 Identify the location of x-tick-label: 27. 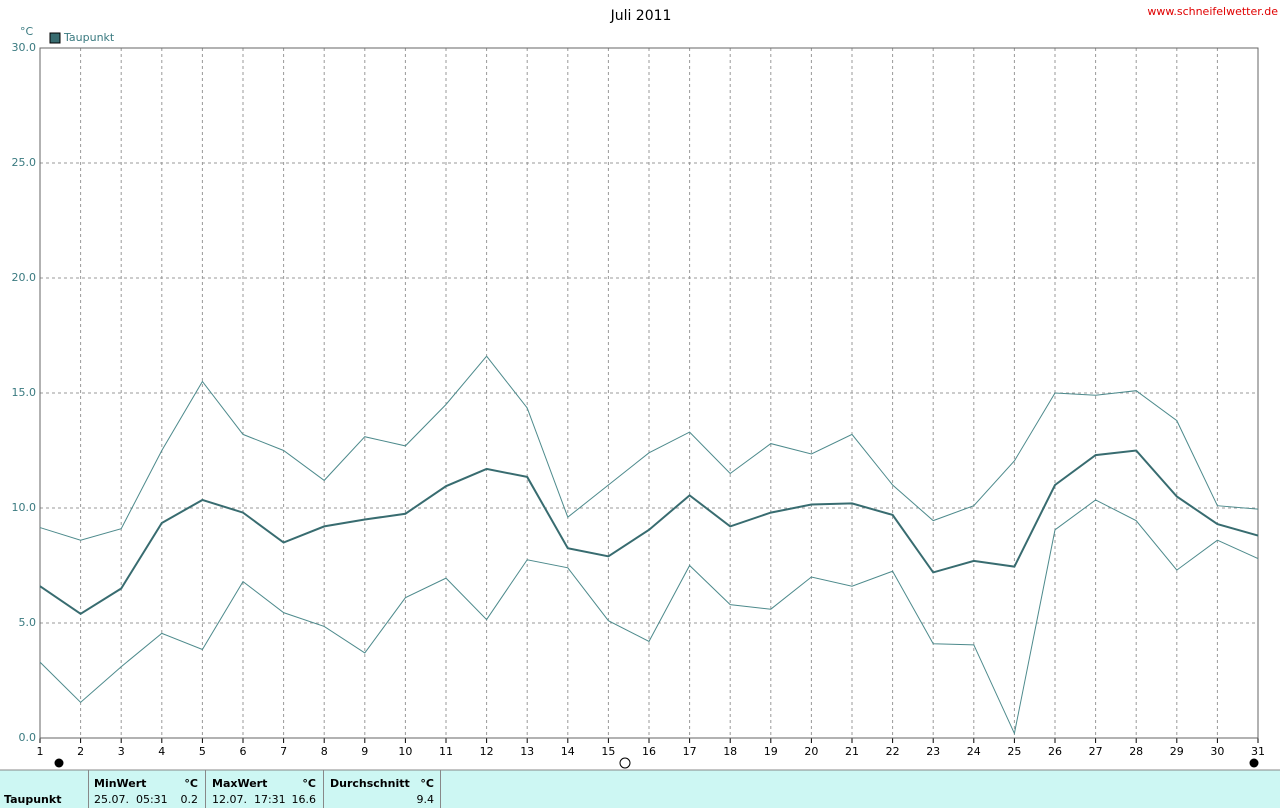
(1096, 751).